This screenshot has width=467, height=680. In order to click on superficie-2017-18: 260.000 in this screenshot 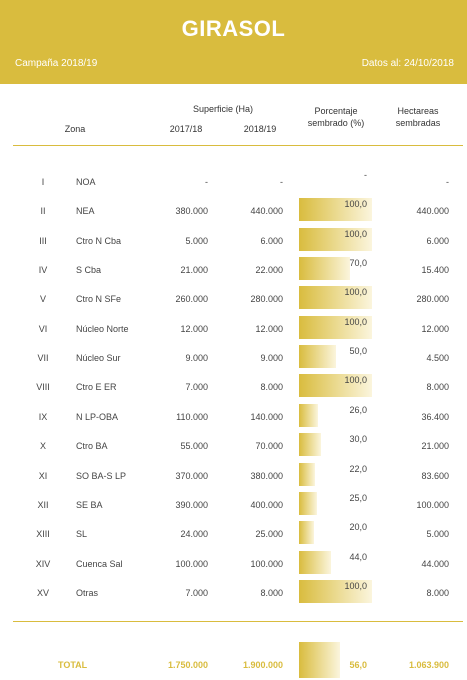, I will do `click(191, 299)`.